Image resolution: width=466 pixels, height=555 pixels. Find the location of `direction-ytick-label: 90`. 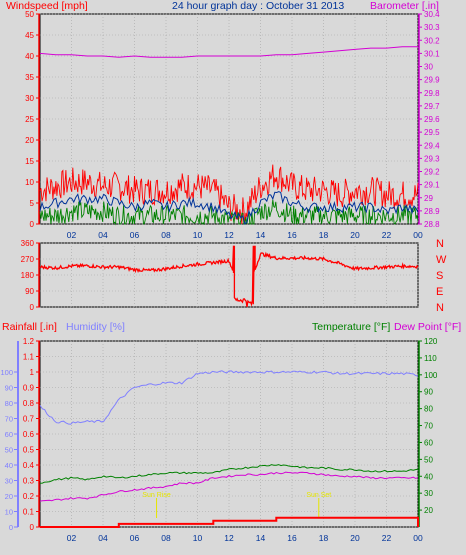

direction-ytick-label: 90 is located at coordinates (29, 291).